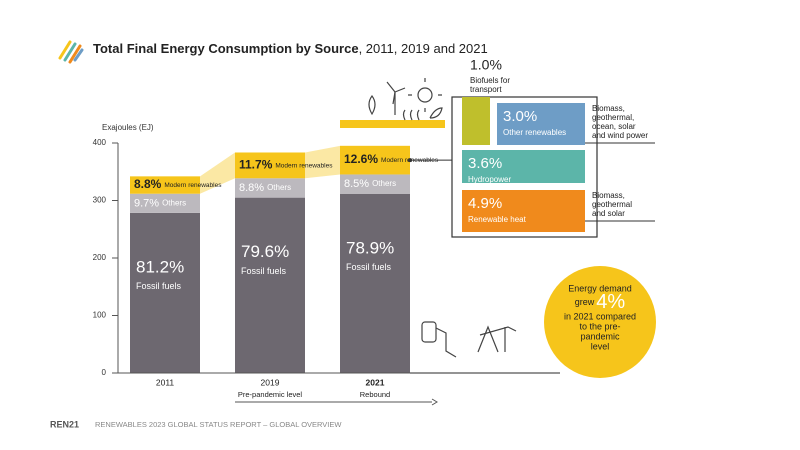  What do you see at coordinates (608, 213) in the screenshot?
I see `breakdown-note: and solar` at bounding box center [608, 213].